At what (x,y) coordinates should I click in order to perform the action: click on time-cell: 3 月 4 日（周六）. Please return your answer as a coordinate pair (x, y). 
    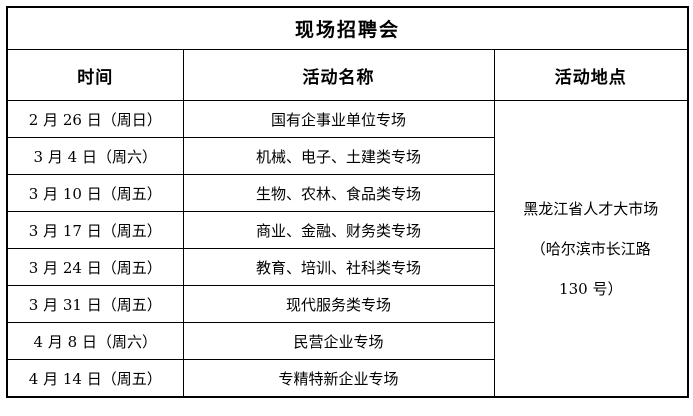
    Looking at the image, I should click on (95, 156).